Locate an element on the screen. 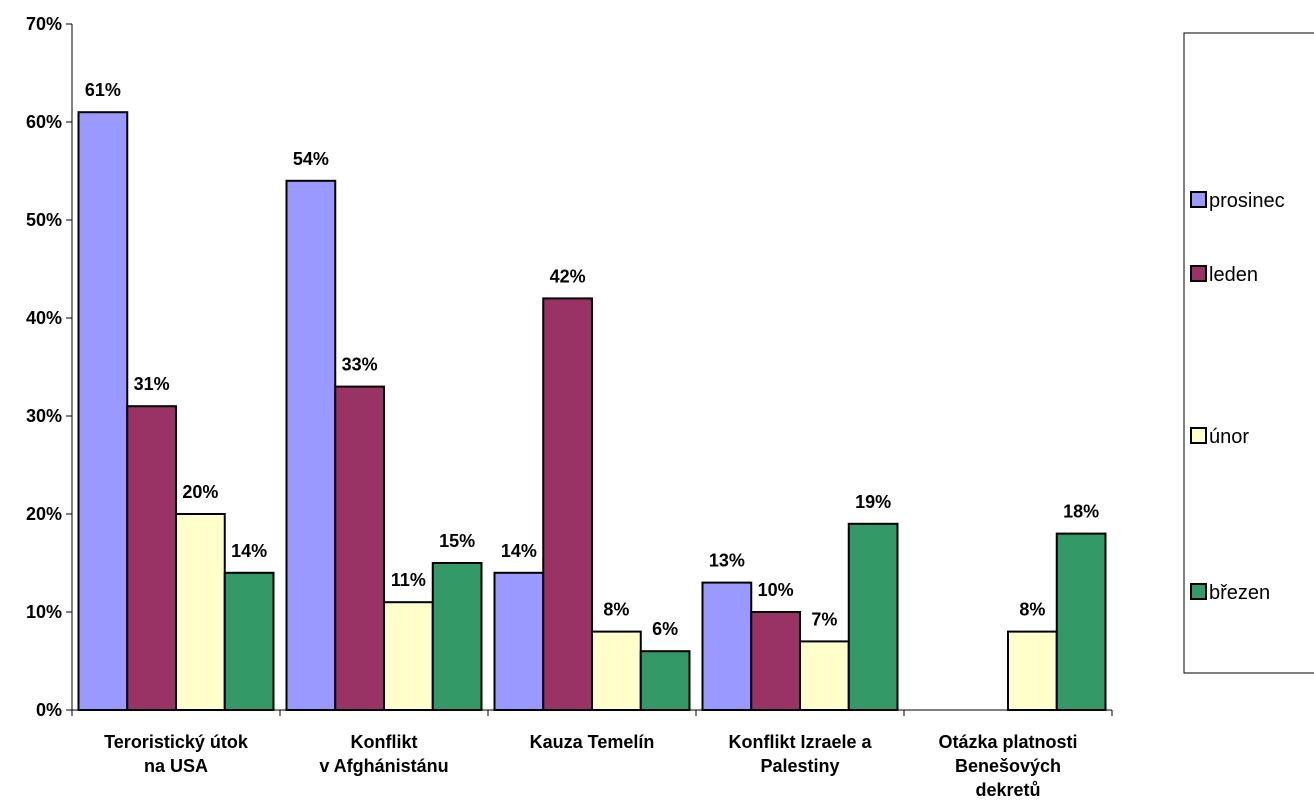  data-label-únor-0: 20% is located at coordinates (200, 492).